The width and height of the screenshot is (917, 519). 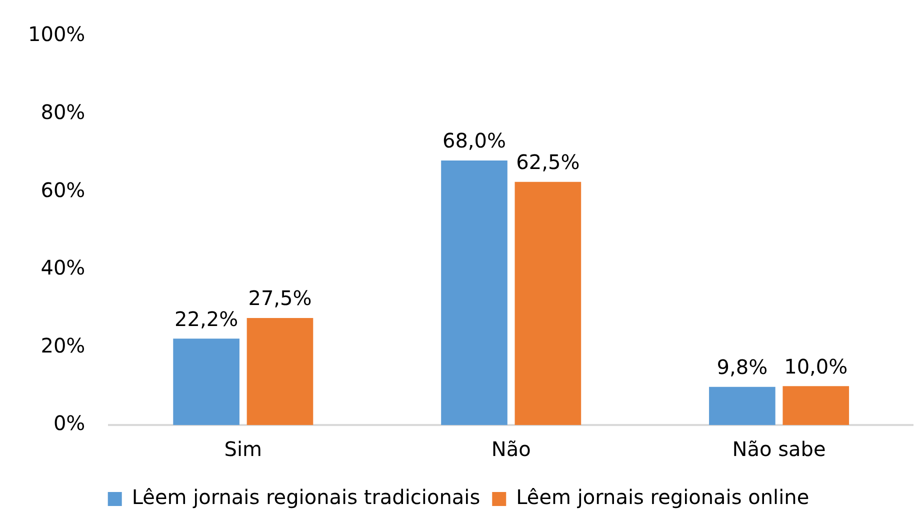 I want to click on data-label: 27,5%, so click(x=280, y=298).